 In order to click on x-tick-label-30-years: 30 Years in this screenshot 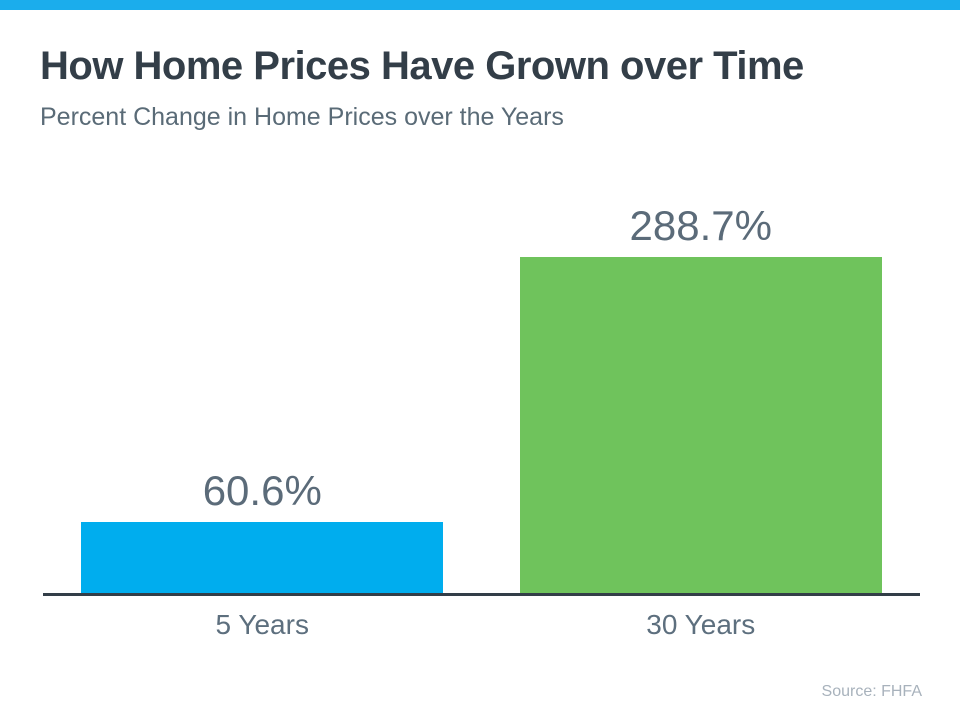, I will do `click(701, 624)`.